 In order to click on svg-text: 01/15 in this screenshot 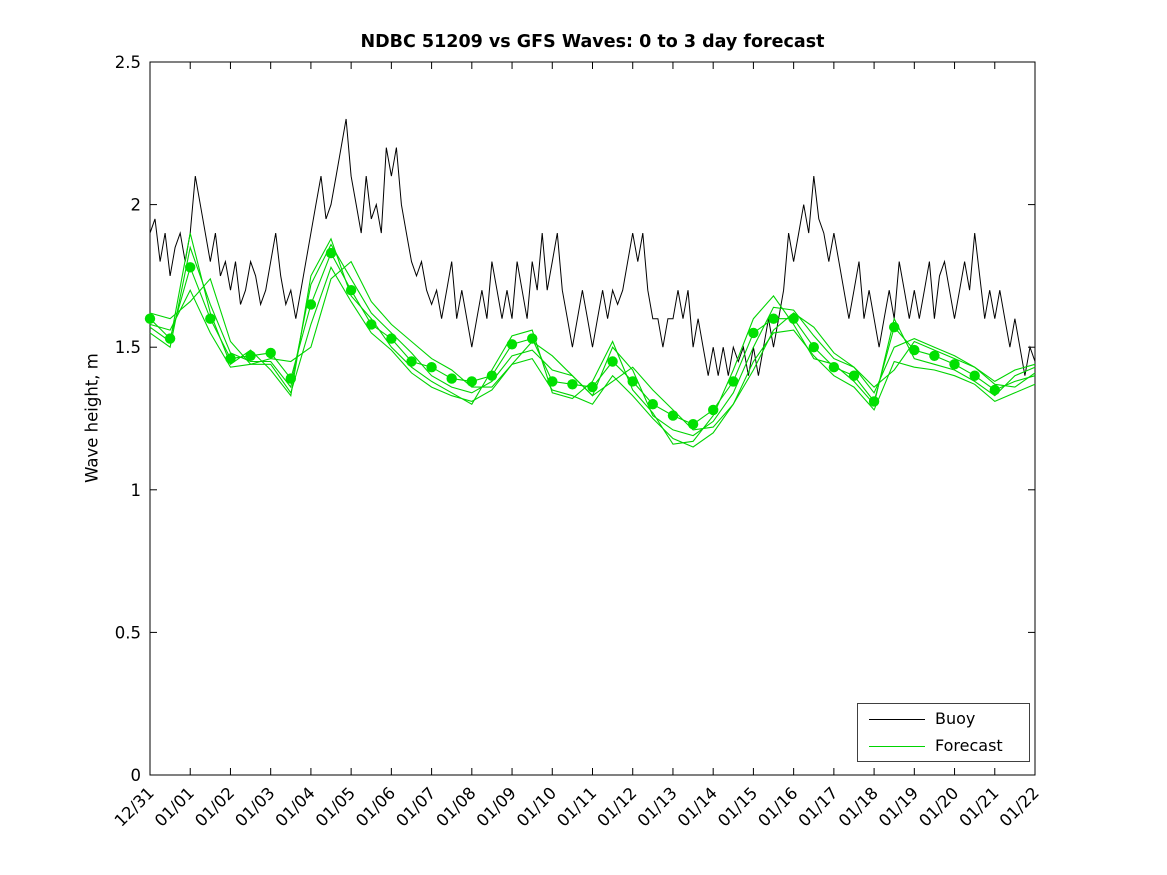, I will do `click(737, 806)`.